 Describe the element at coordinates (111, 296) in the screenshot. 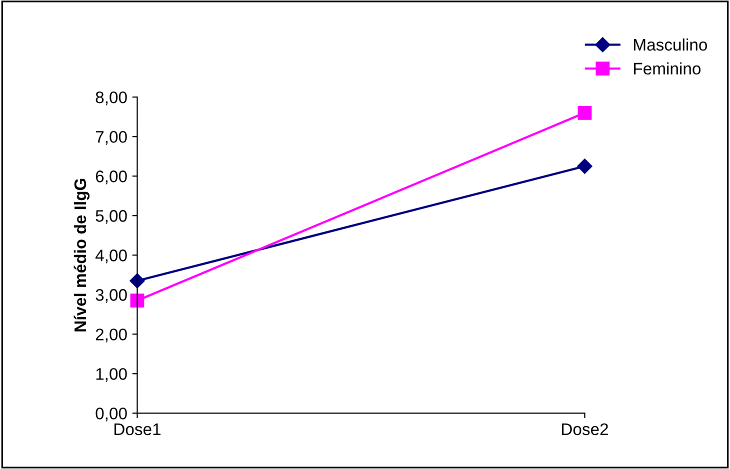

I see `y-tick-label: 3,00` at that location.